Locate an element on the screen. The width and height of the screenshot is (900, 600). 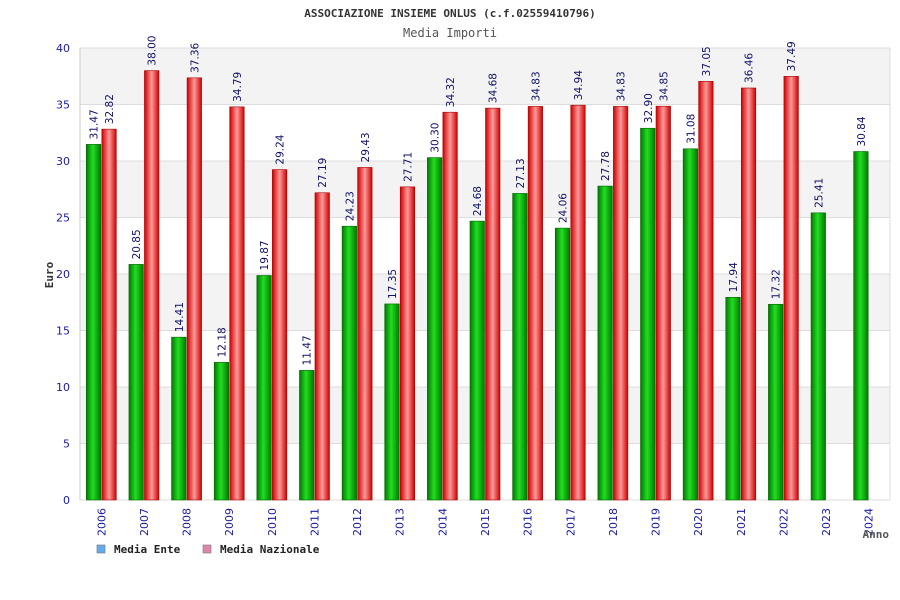
data-label: 12.18 is located at coordinates (222, 342).